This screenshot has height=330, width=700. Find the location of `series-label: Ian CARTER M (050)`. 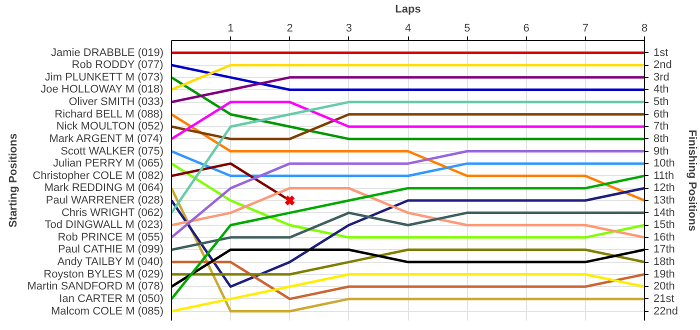

series-label: Ian CARTER M (050) is located at coordinates (111, 298).